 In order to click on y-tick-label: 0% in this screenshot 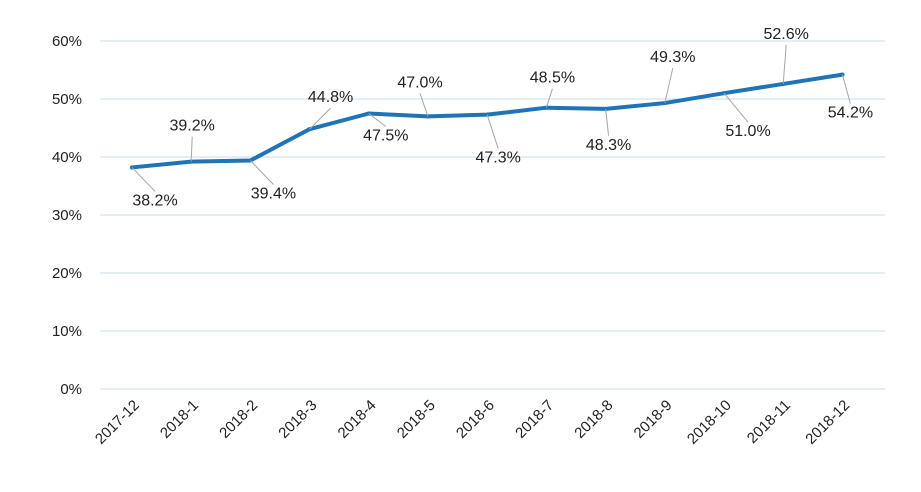, I will do `click(71, 389)`.